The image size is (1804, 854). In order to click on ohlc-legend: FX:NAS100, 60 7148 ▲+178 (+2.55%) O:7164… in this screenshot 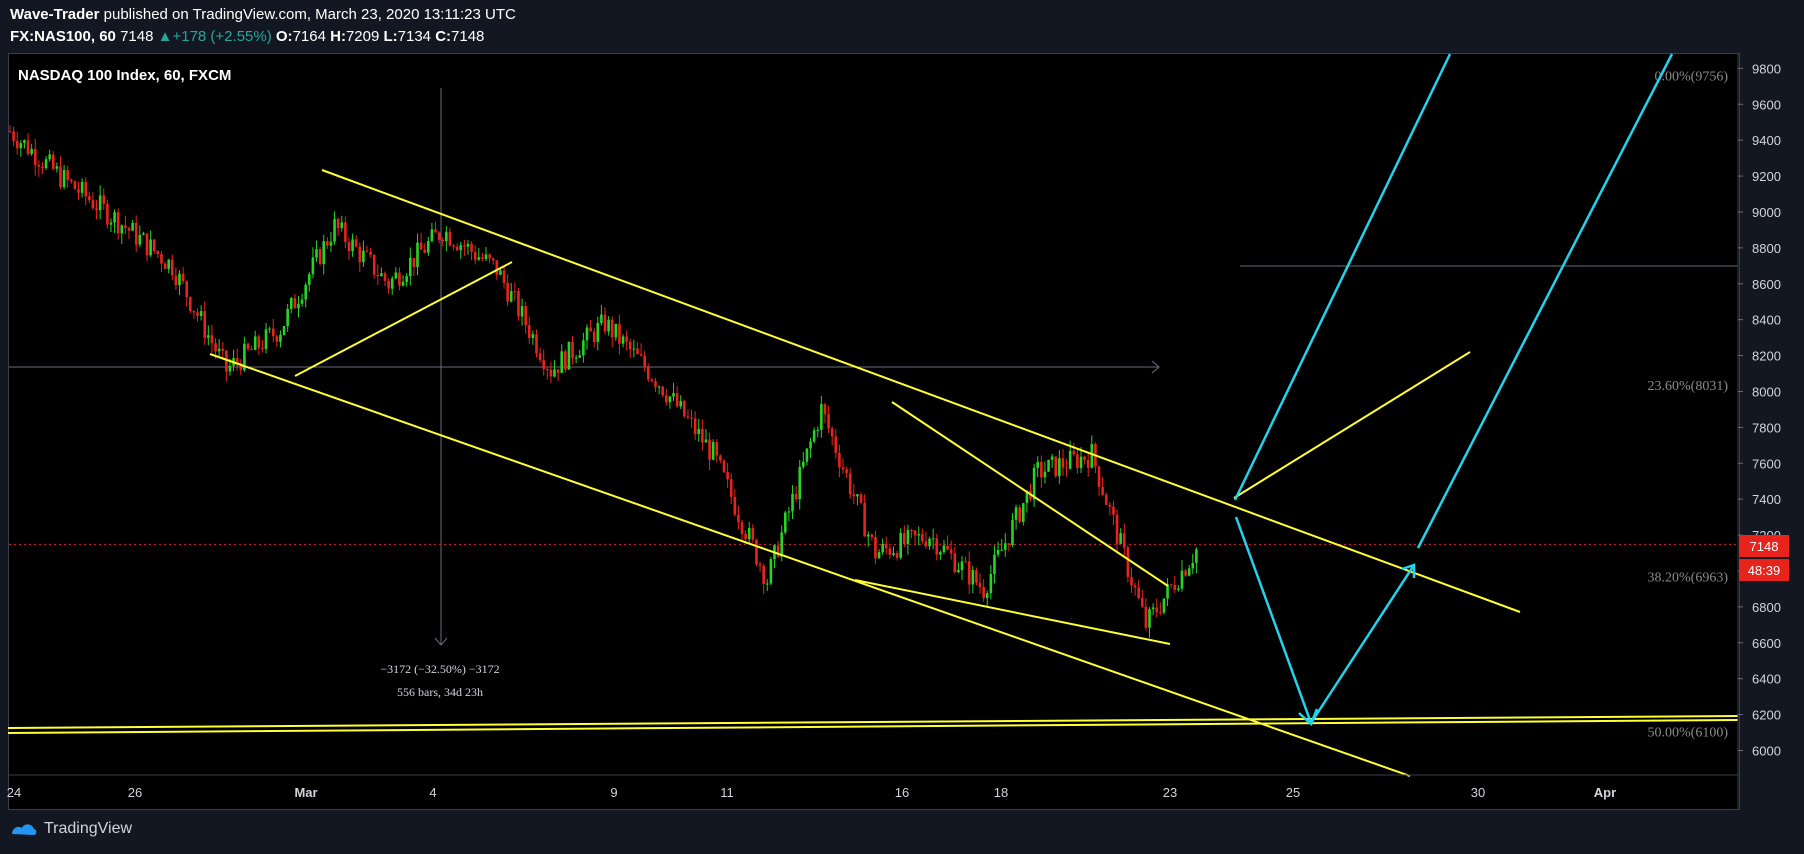, I will do `click(247, 36)`.